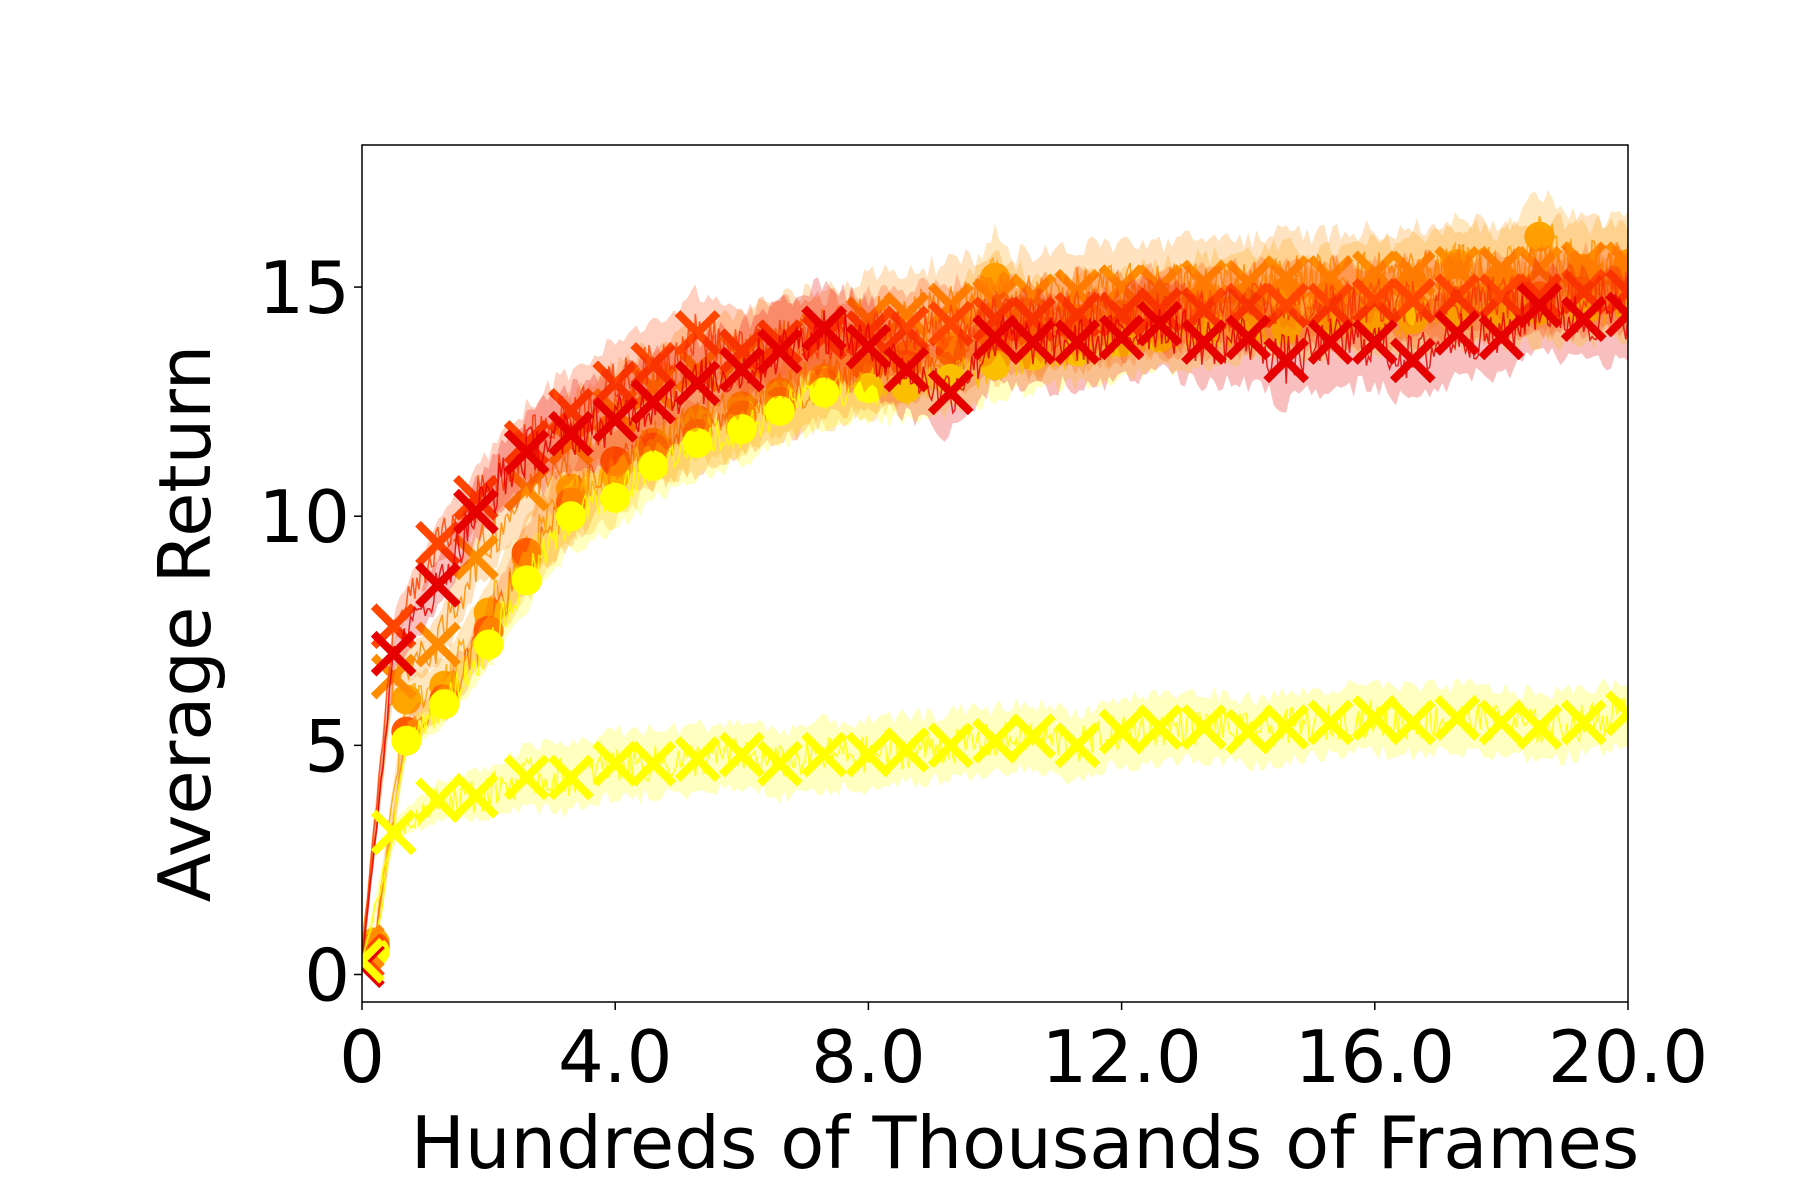 This screenshot has height=1200, width=1800. I want to click on x-tick-label: 0, so click(362, 1057).